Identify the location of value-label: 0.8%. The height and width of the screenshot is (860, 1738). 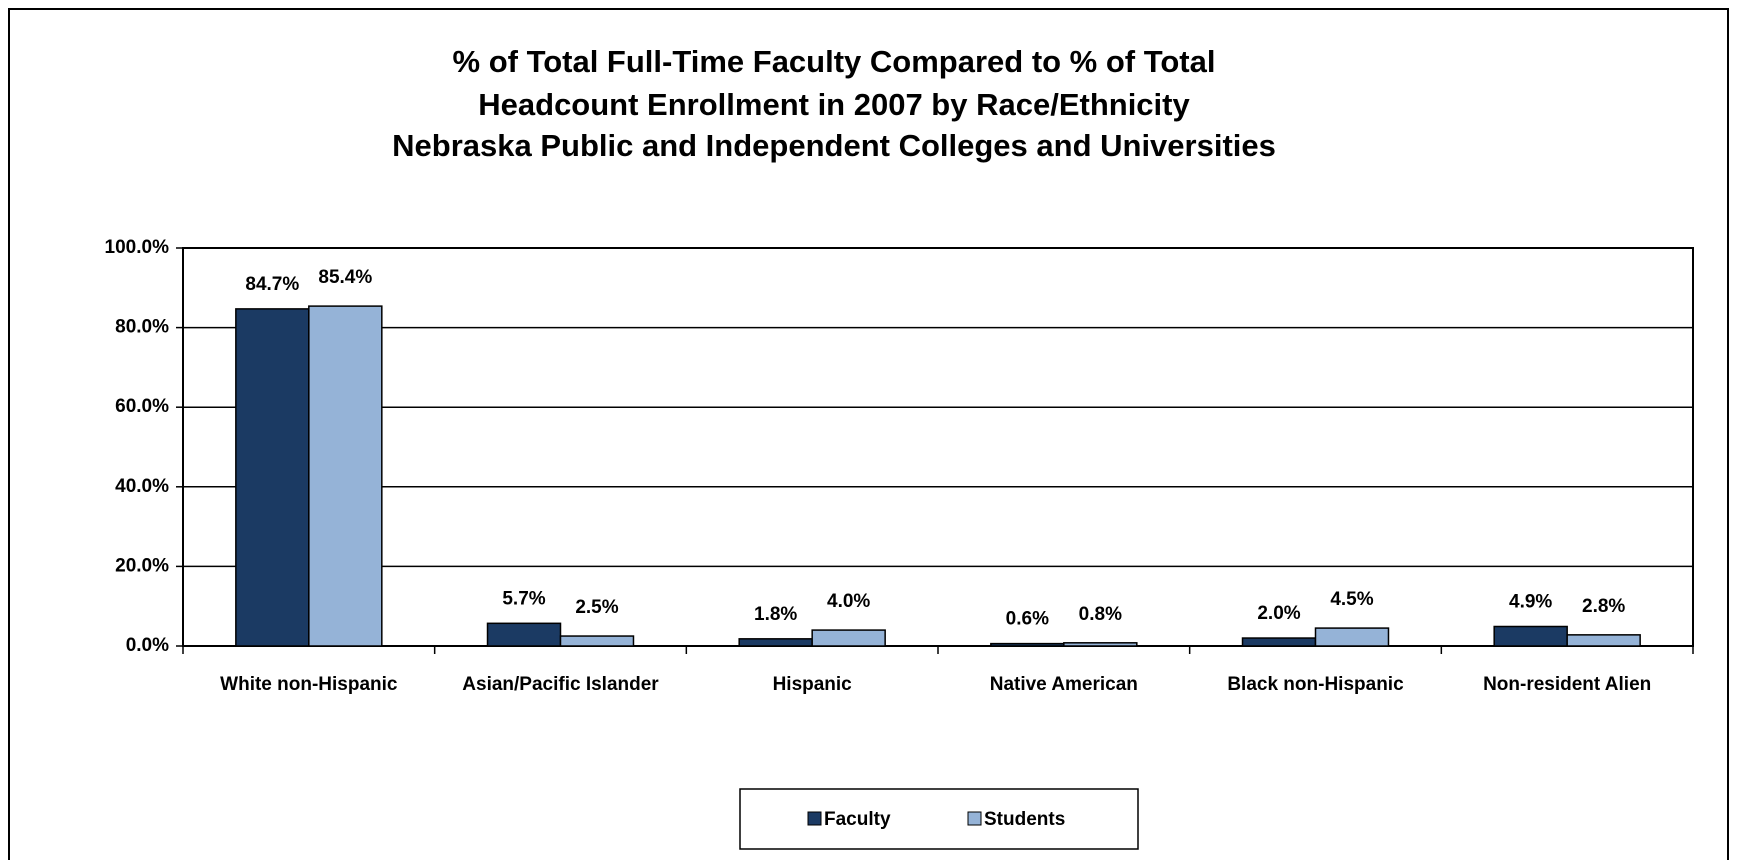
(1100, 614).